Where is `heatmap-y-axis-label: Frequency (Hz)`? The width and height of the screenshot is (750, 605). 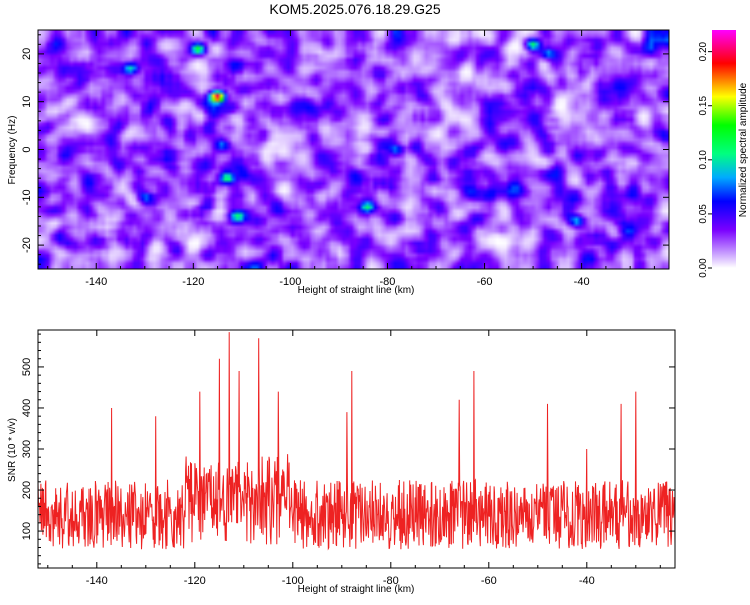 heatmap-y-axis-label: Frequency (Hz) is located at coordinates (12, 150).